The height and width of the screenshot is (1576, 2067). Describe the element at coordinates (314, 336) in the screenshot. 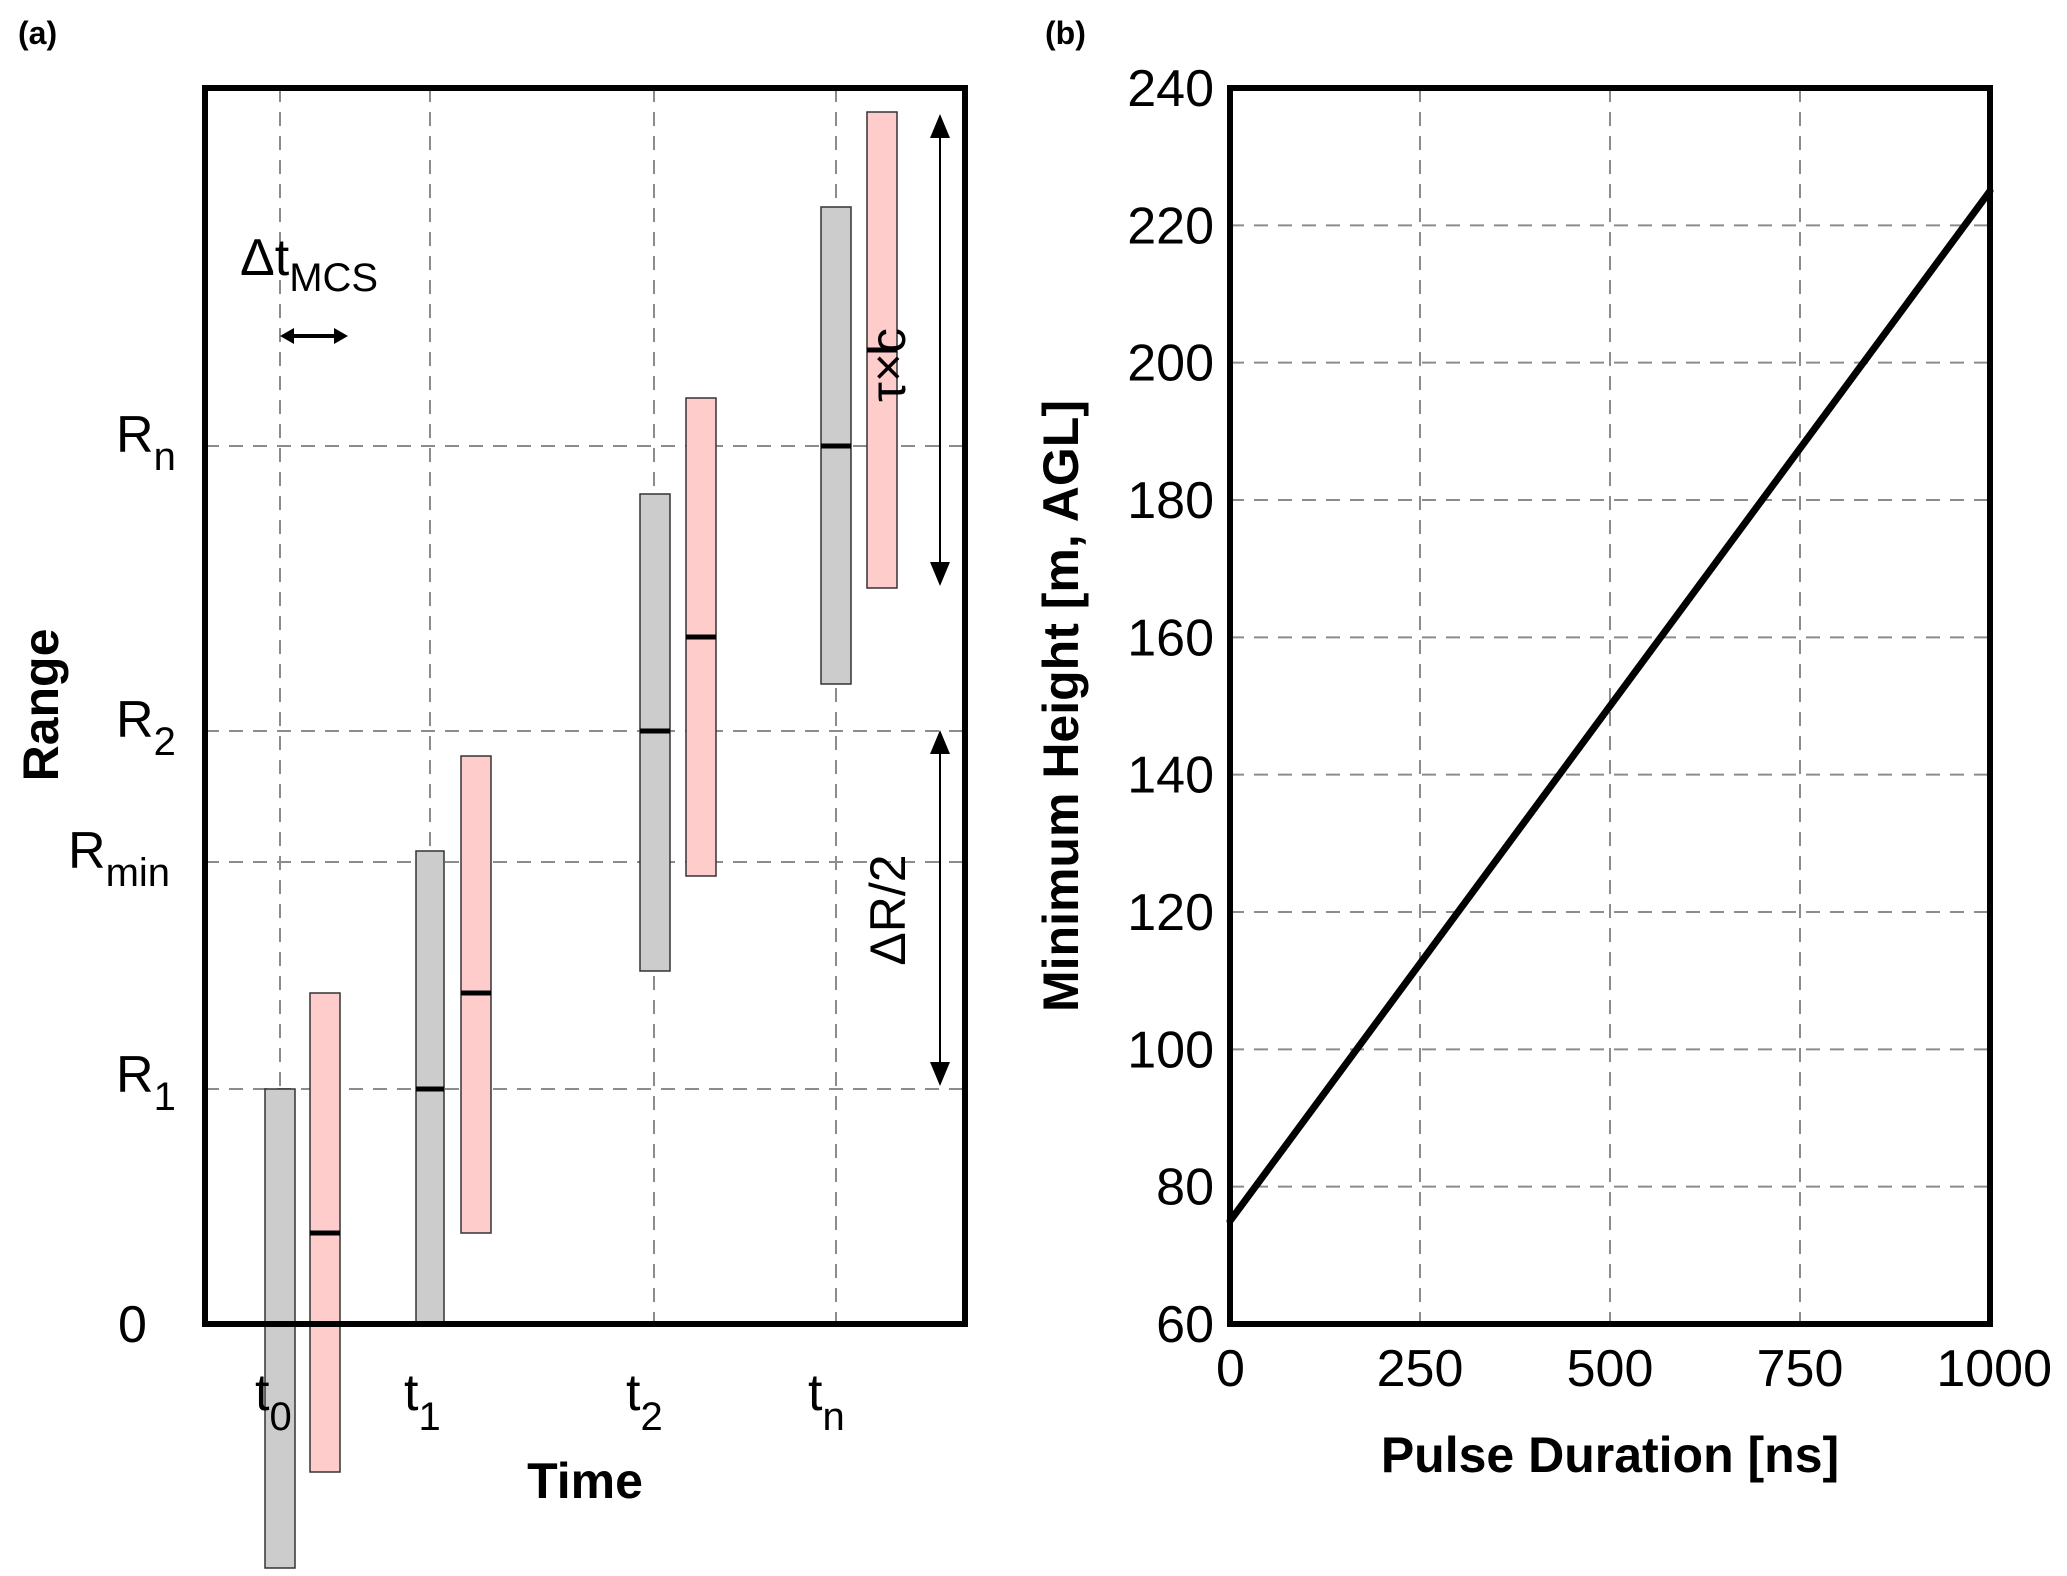

I see `dt-mcs-arrow` at that location.